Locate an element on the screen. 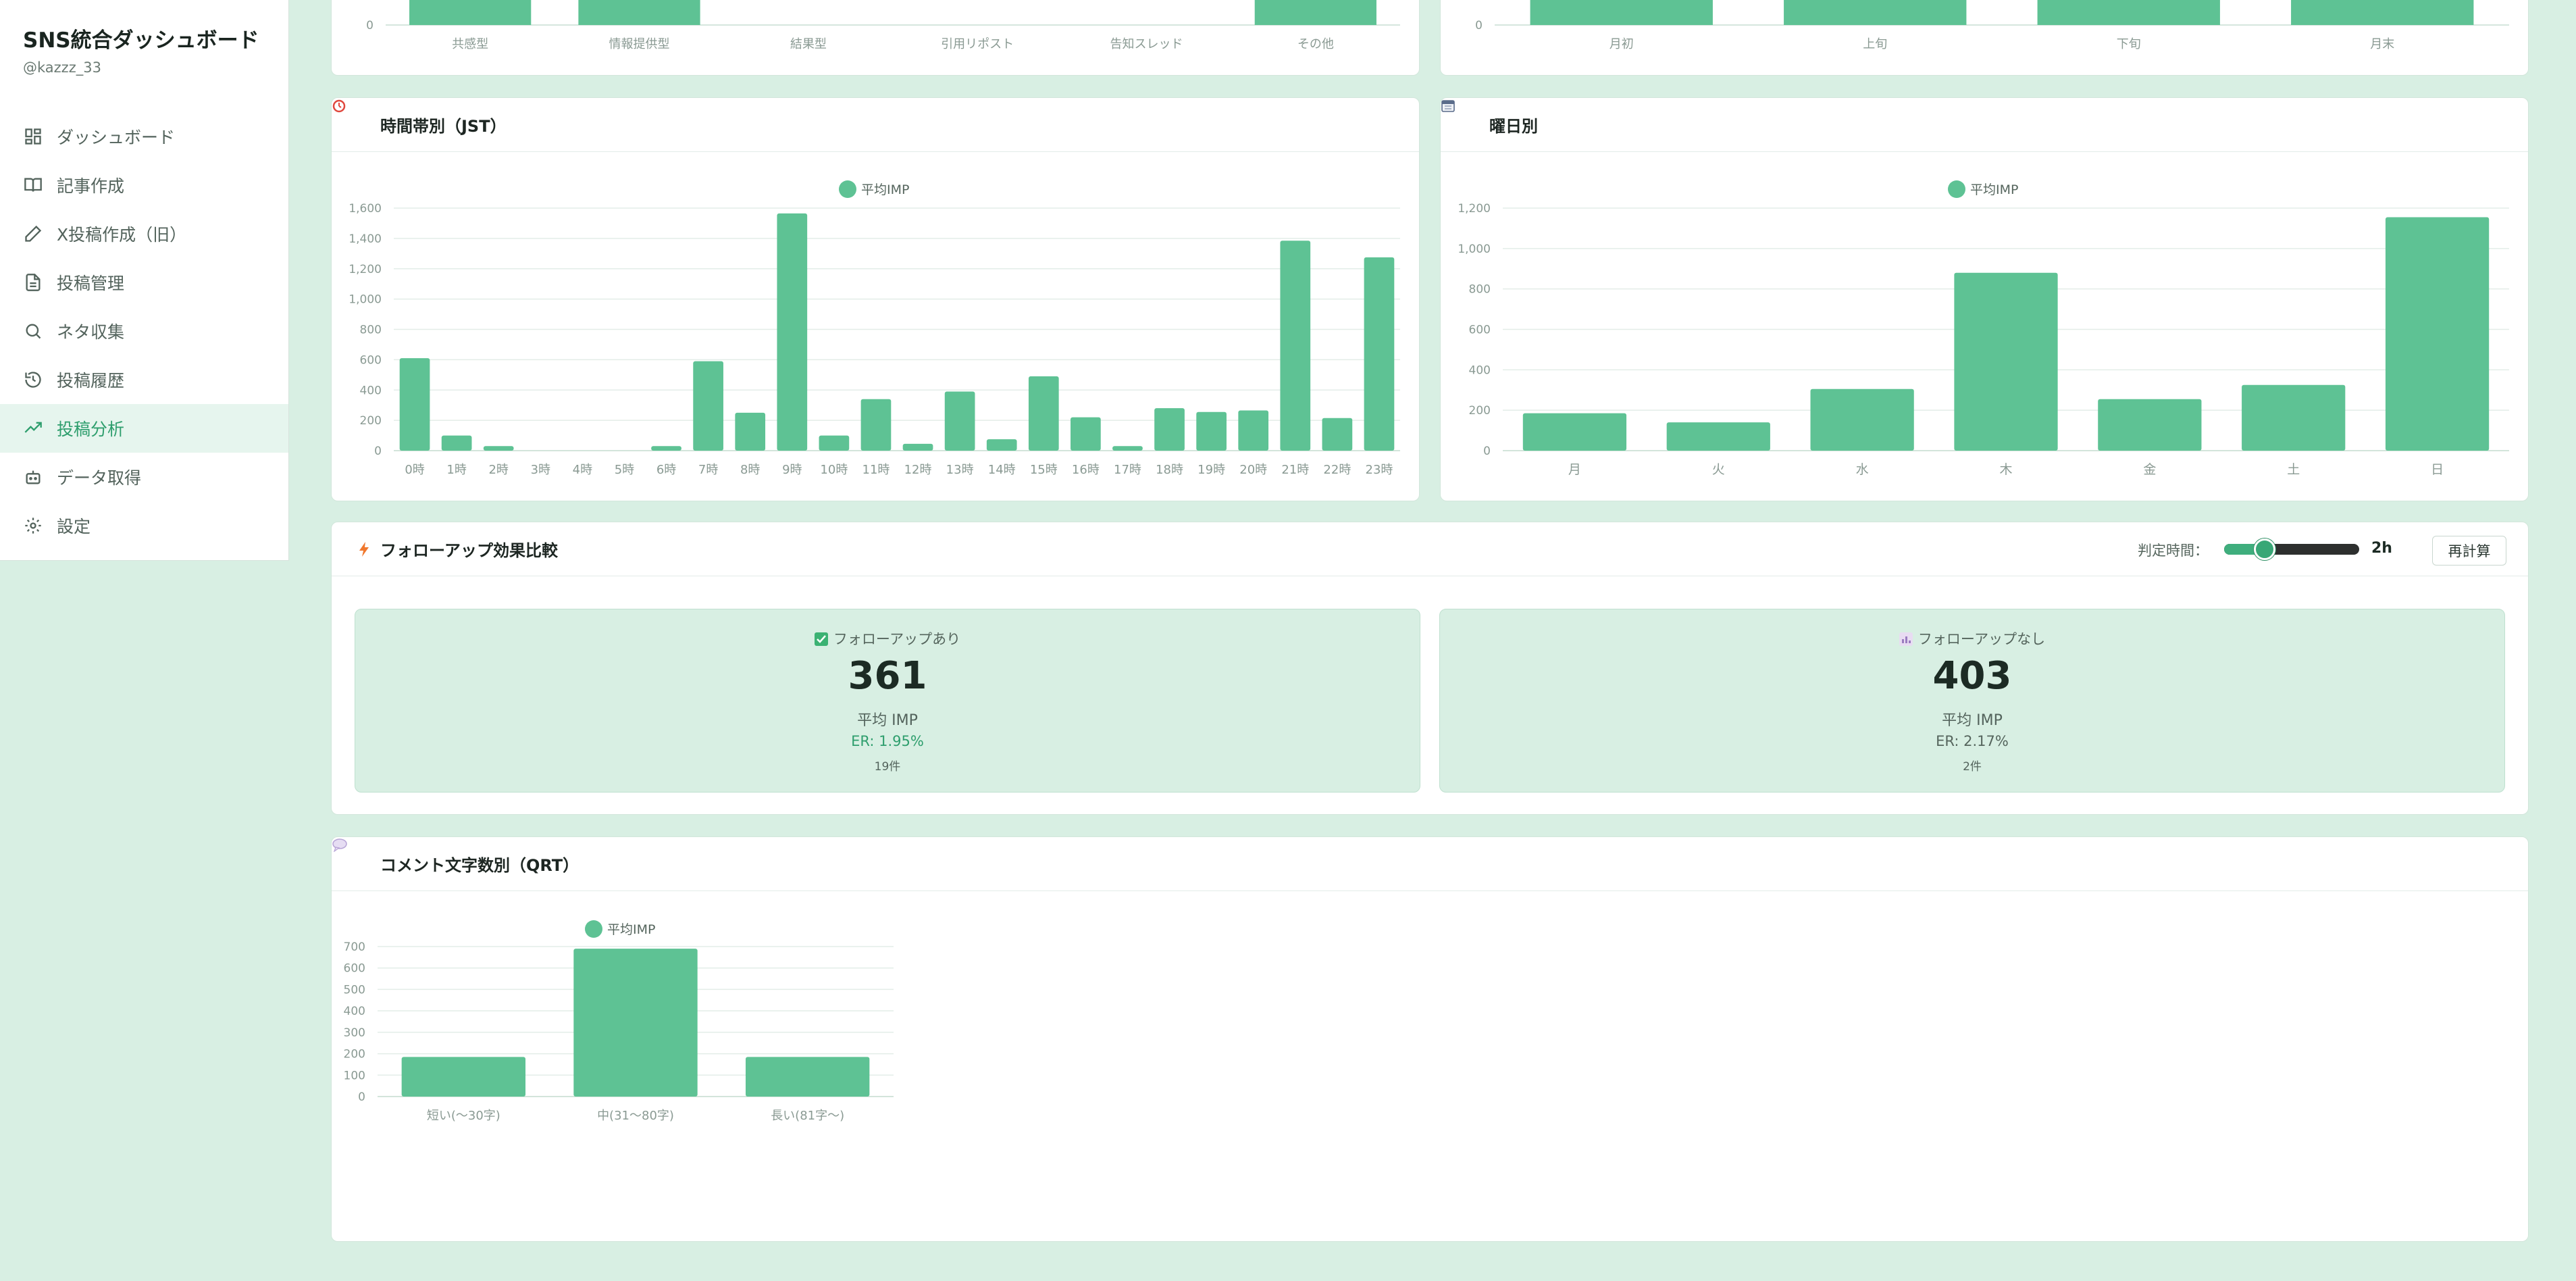 This screenshot has height=1281, width=2576. hourly-x-label-3: 3時 is located at coordinates (540, 470).